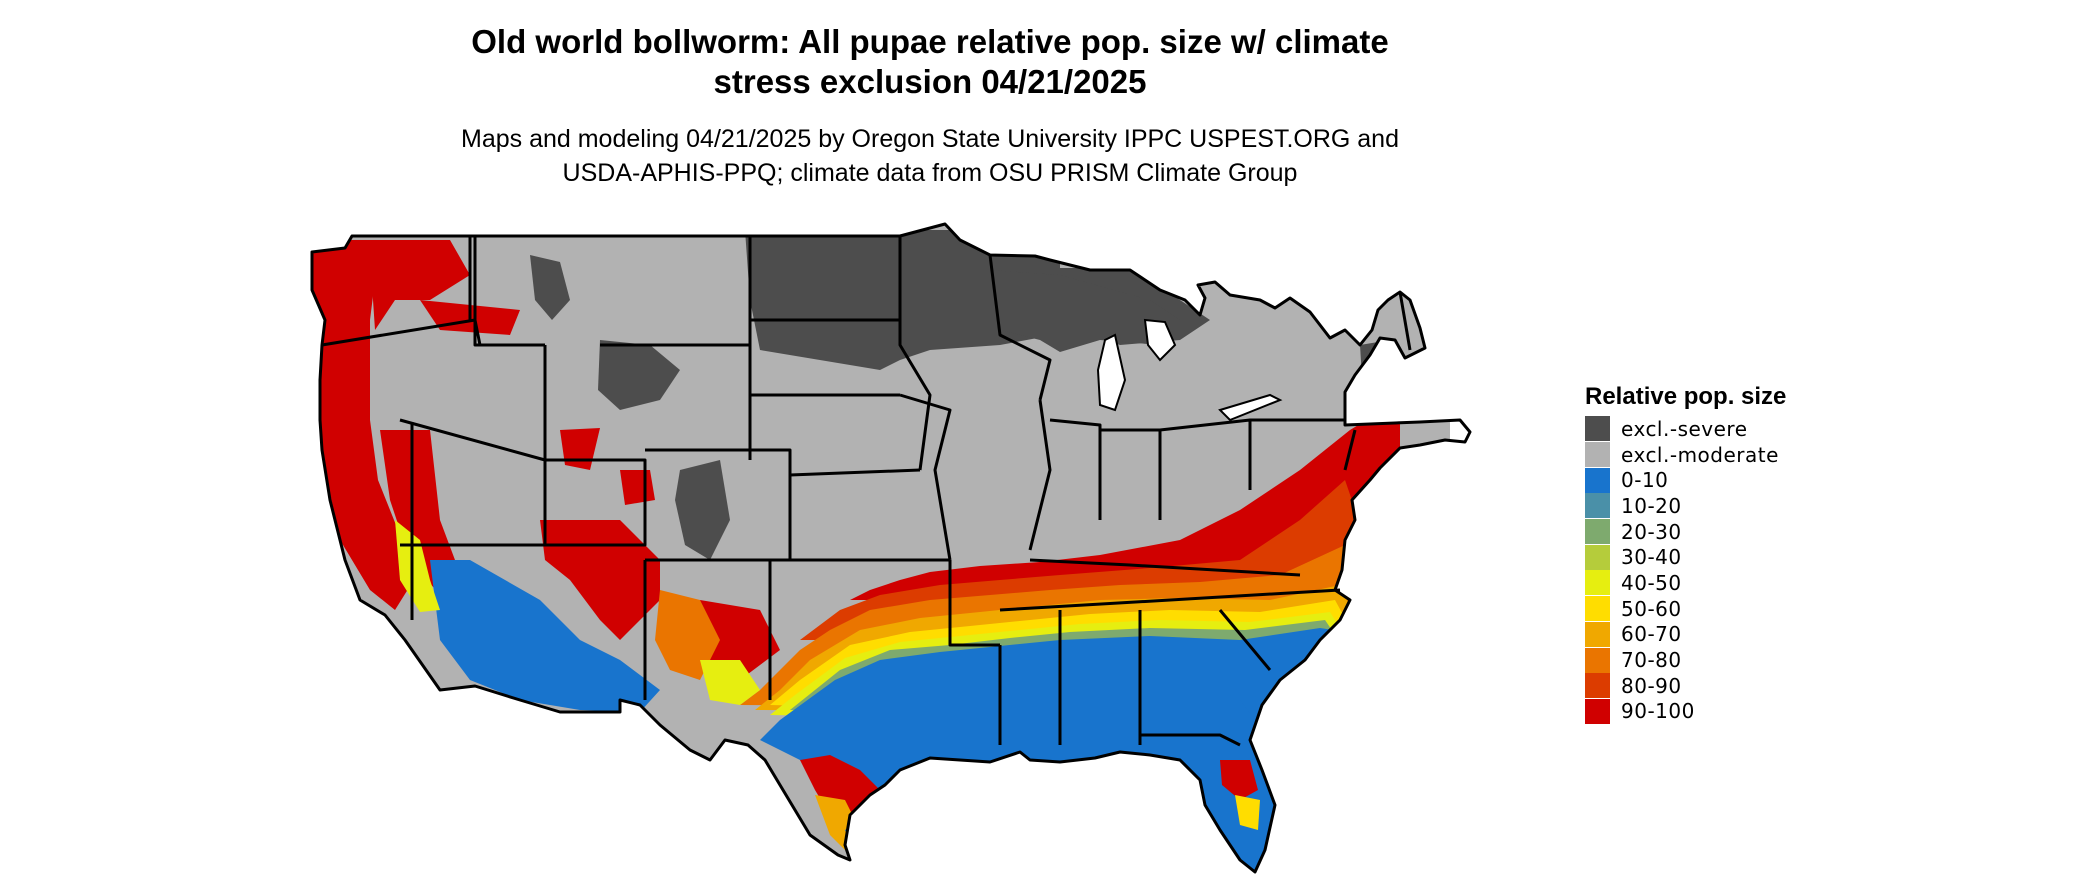  What do you see at coordinates (1651, 557) in the screenshot?
I see `legend-label: 30-40` at bounding box center [1651, 557].